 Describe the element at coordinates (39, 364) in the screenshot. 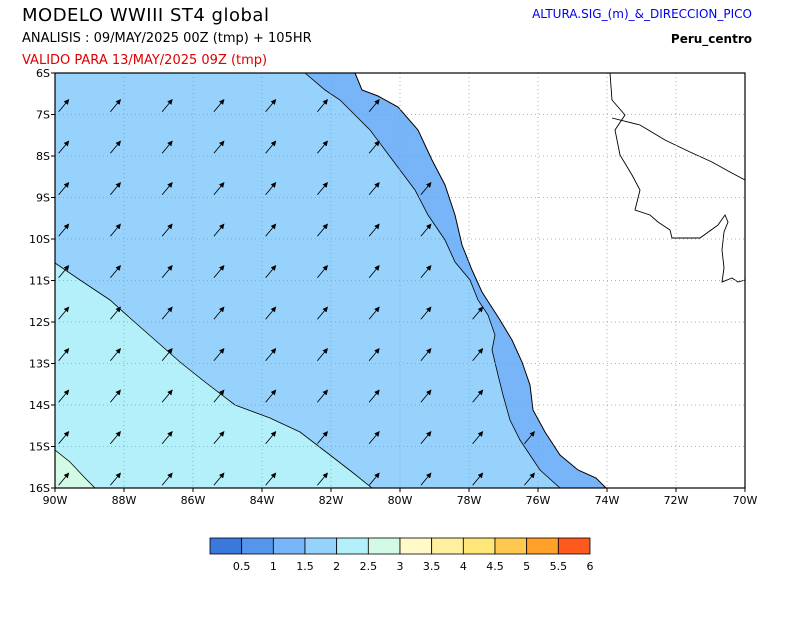

I see `lat-tick-label: 13S` at that location.